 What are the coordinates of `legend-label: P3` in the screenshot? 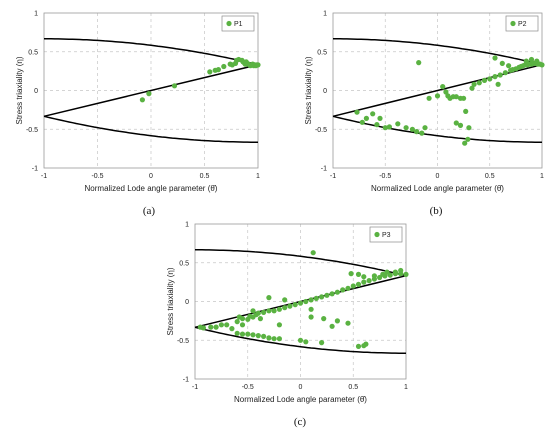 It's located at (386, 235).